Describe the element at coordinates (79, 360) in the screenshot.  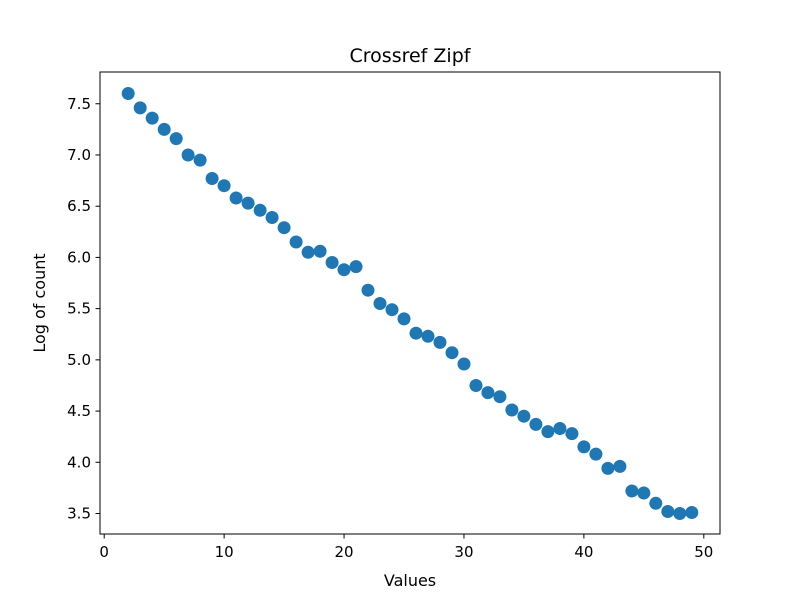
I see `y-tick-label: 5.0` at that location.